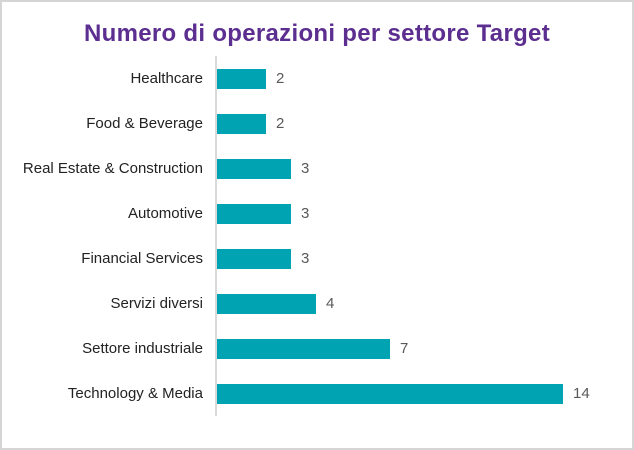 The image size is (634, 450). What do you see at coordinates (156, 303) in the screenshot?
I see `category-label: Servizi diversi` at bounding box center [156, 303].